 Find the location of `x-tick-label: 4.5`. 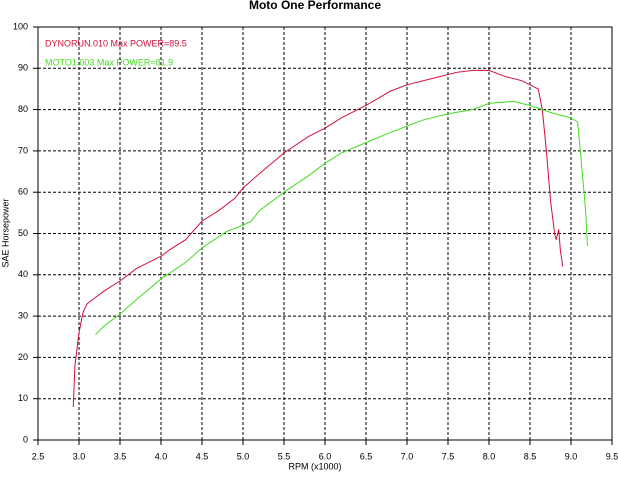

x-tick-label: 4.5 is located at coordinates (202, 456).